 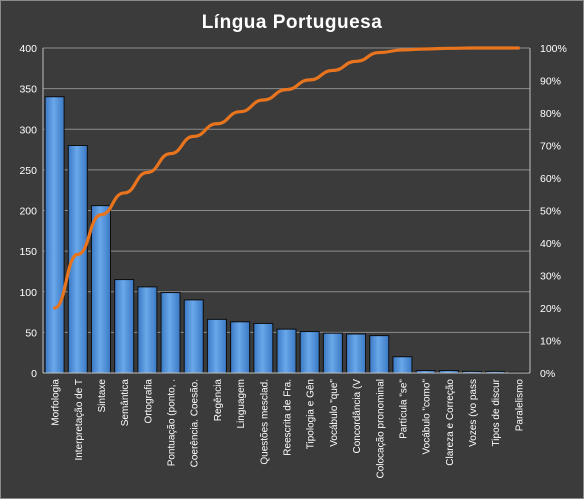 What do you see at coordinates (550, 212) in the screenshot?
I see `right-tick-label: 50%` at bounding box center [550, 212].